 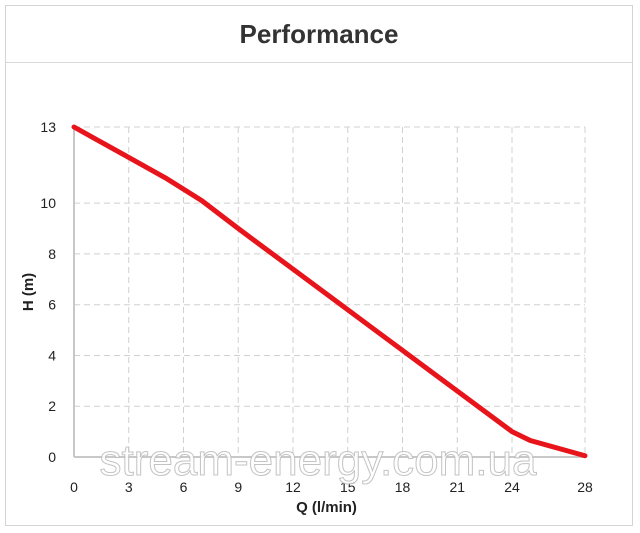 What do you see at coordinates (52, 406) in the screenshot?
I see `y-tick-label: 2` at bounding box center [52, 406].